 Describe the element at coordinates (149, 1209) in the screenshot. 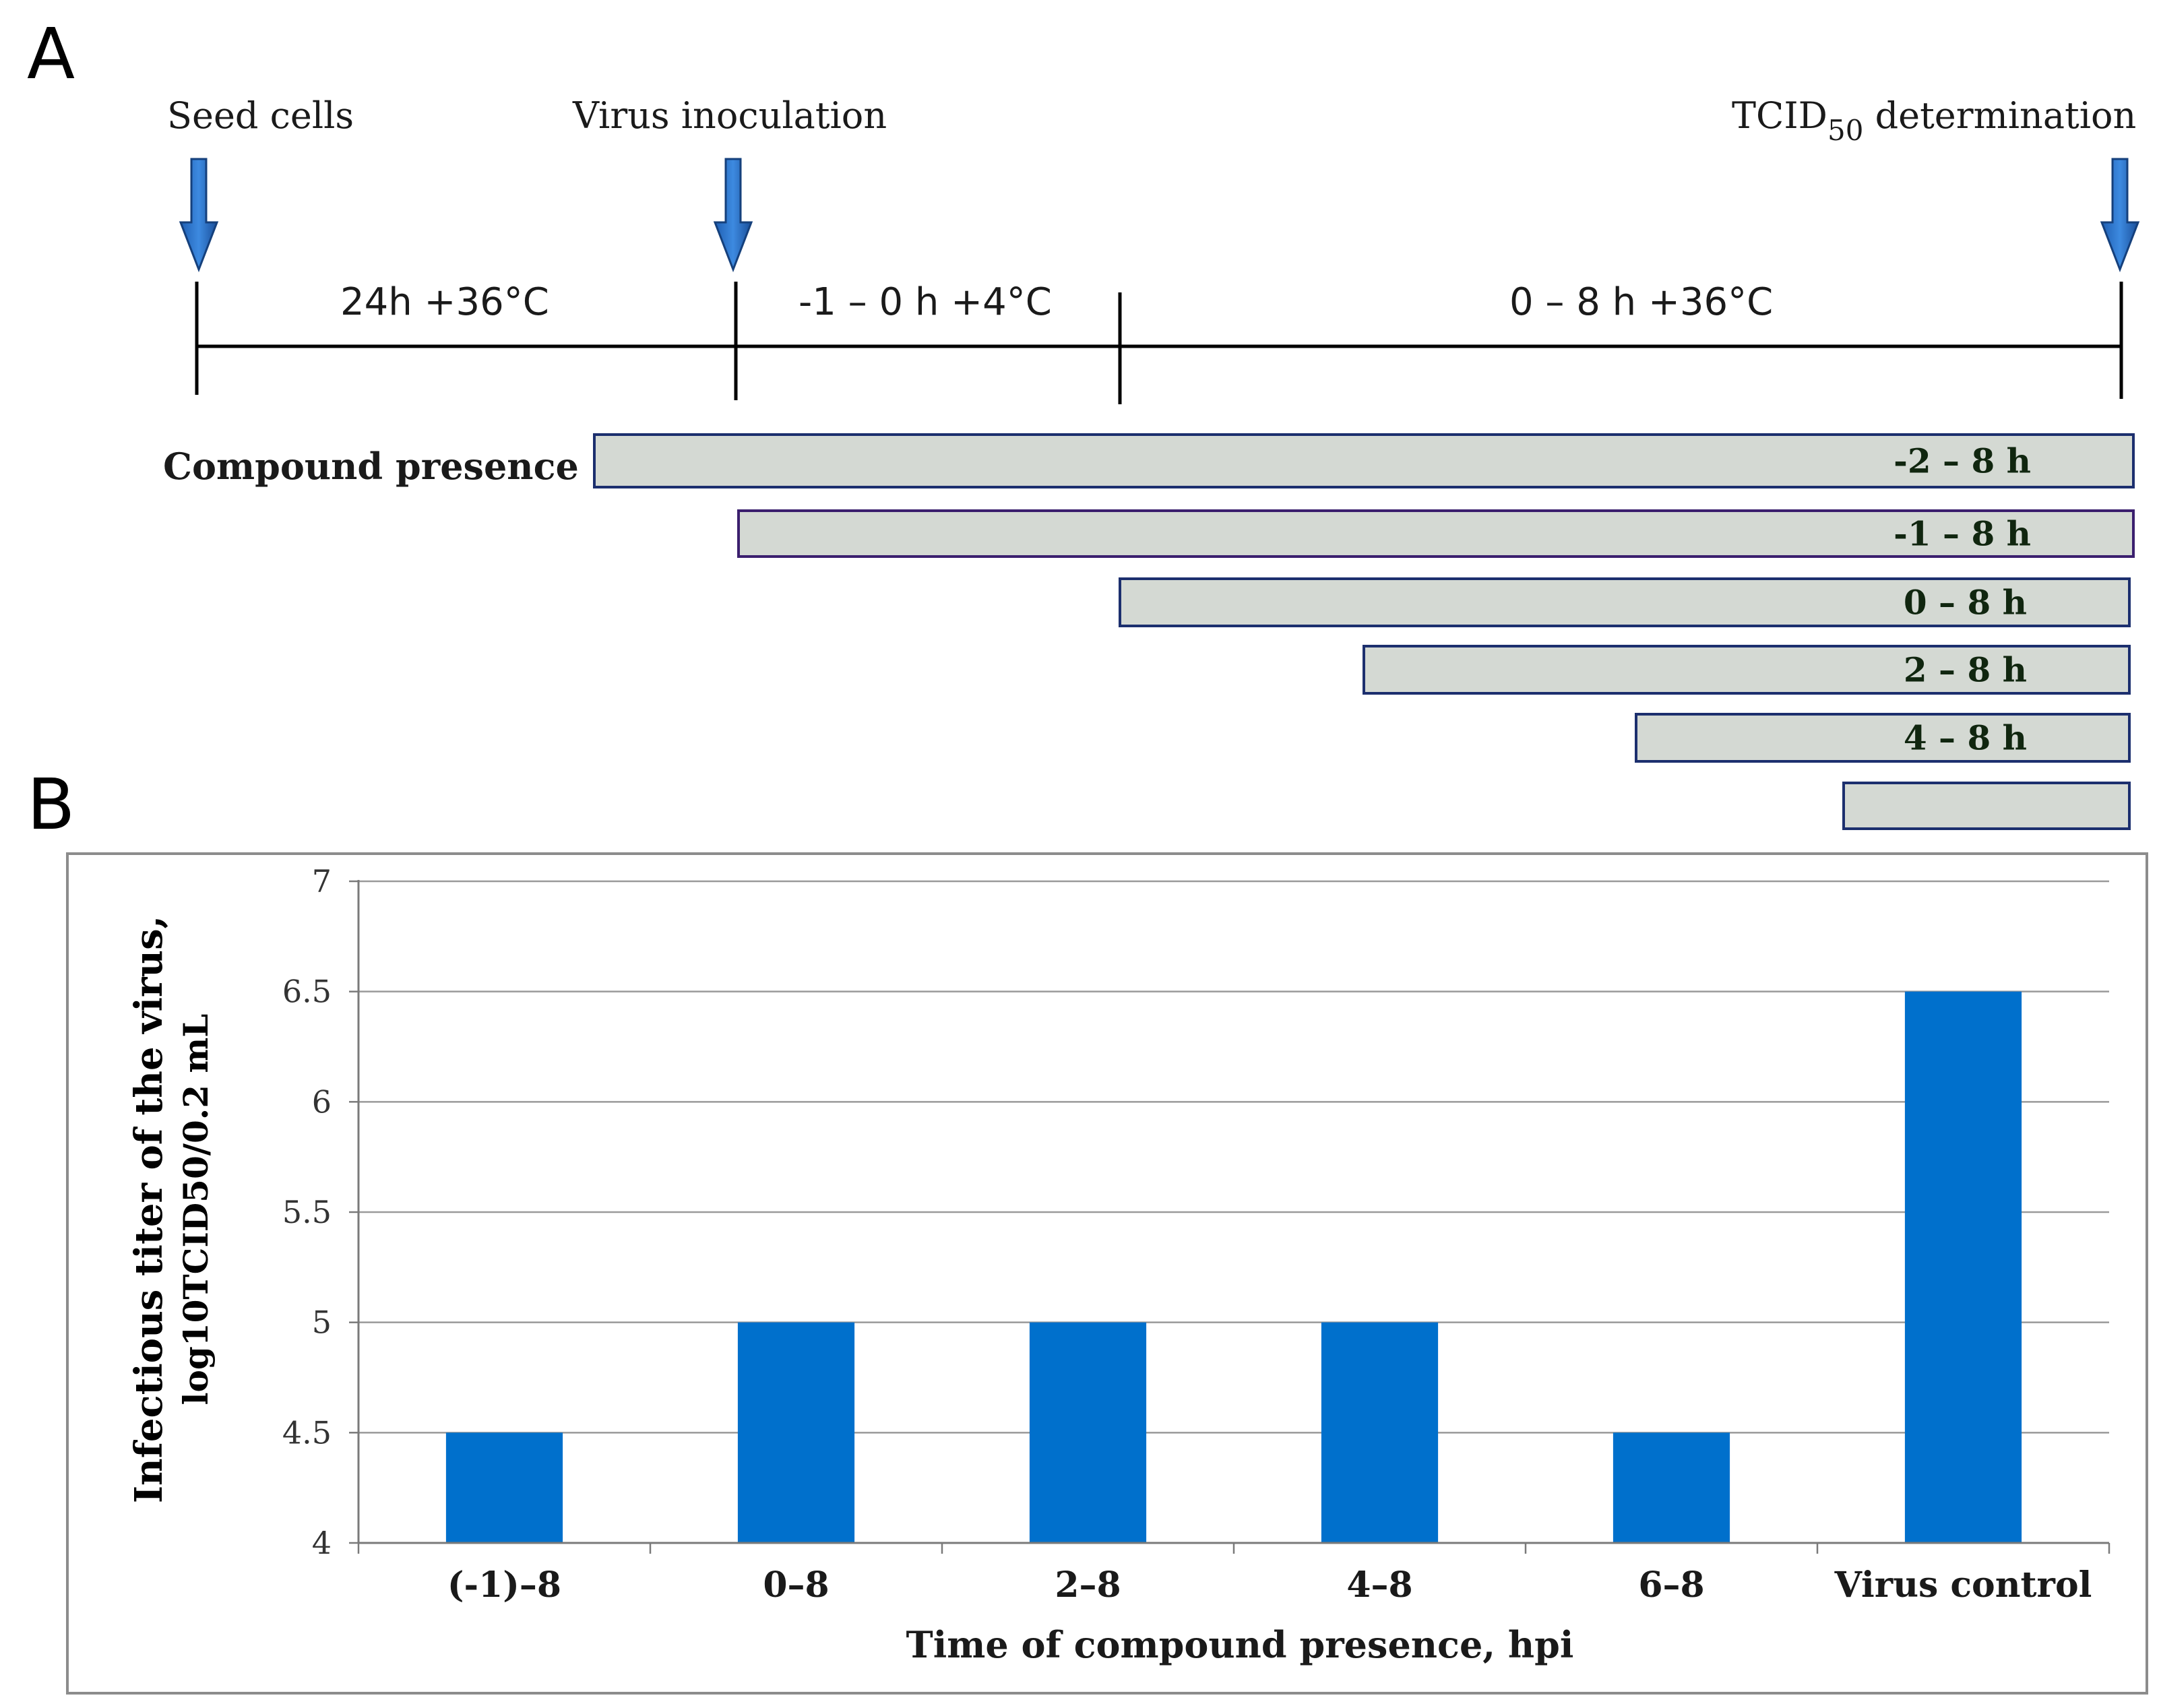

I see `y-axis-label-line1: Infectious titer of the virus,` at that location.